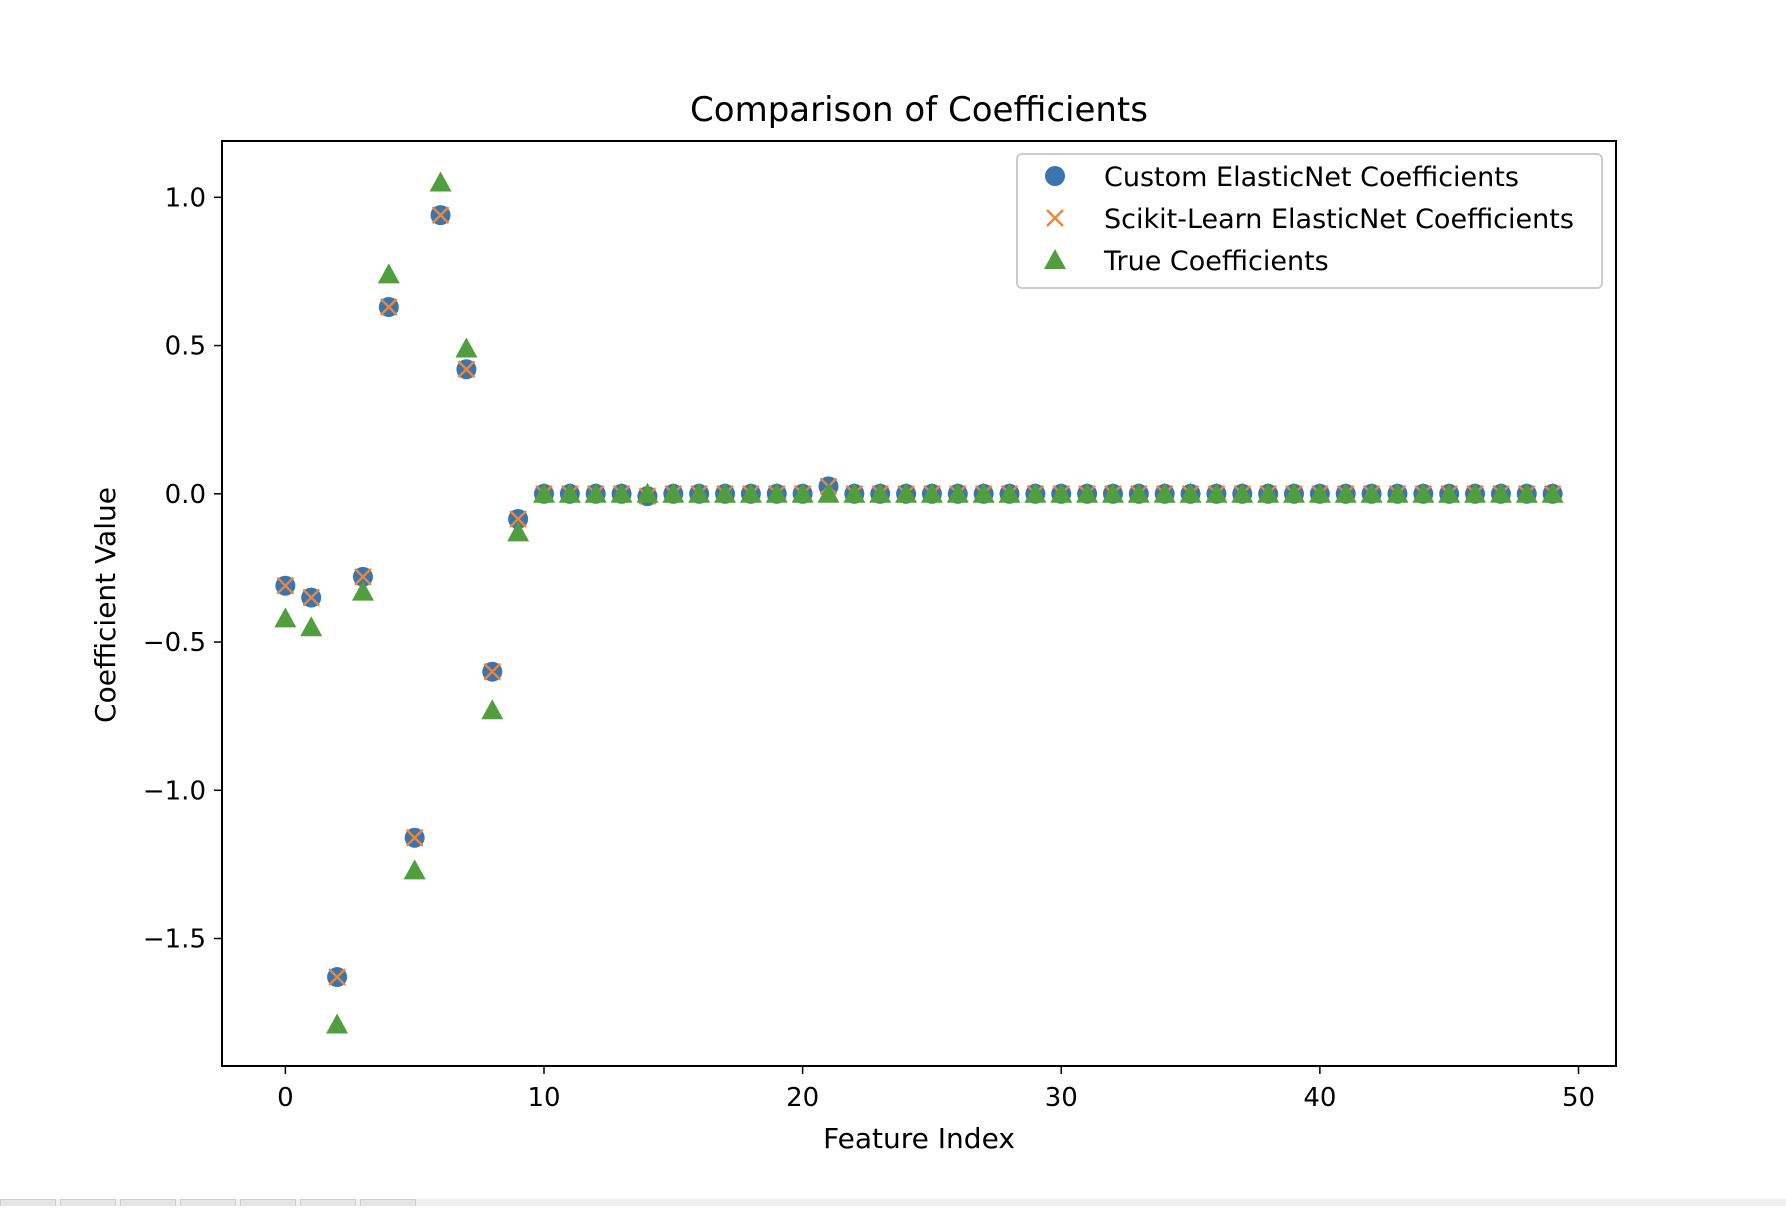 The height and width of the screenshot is (1210, 1786). I want to click on x-tick-label: 30, so click(1061, 1098).